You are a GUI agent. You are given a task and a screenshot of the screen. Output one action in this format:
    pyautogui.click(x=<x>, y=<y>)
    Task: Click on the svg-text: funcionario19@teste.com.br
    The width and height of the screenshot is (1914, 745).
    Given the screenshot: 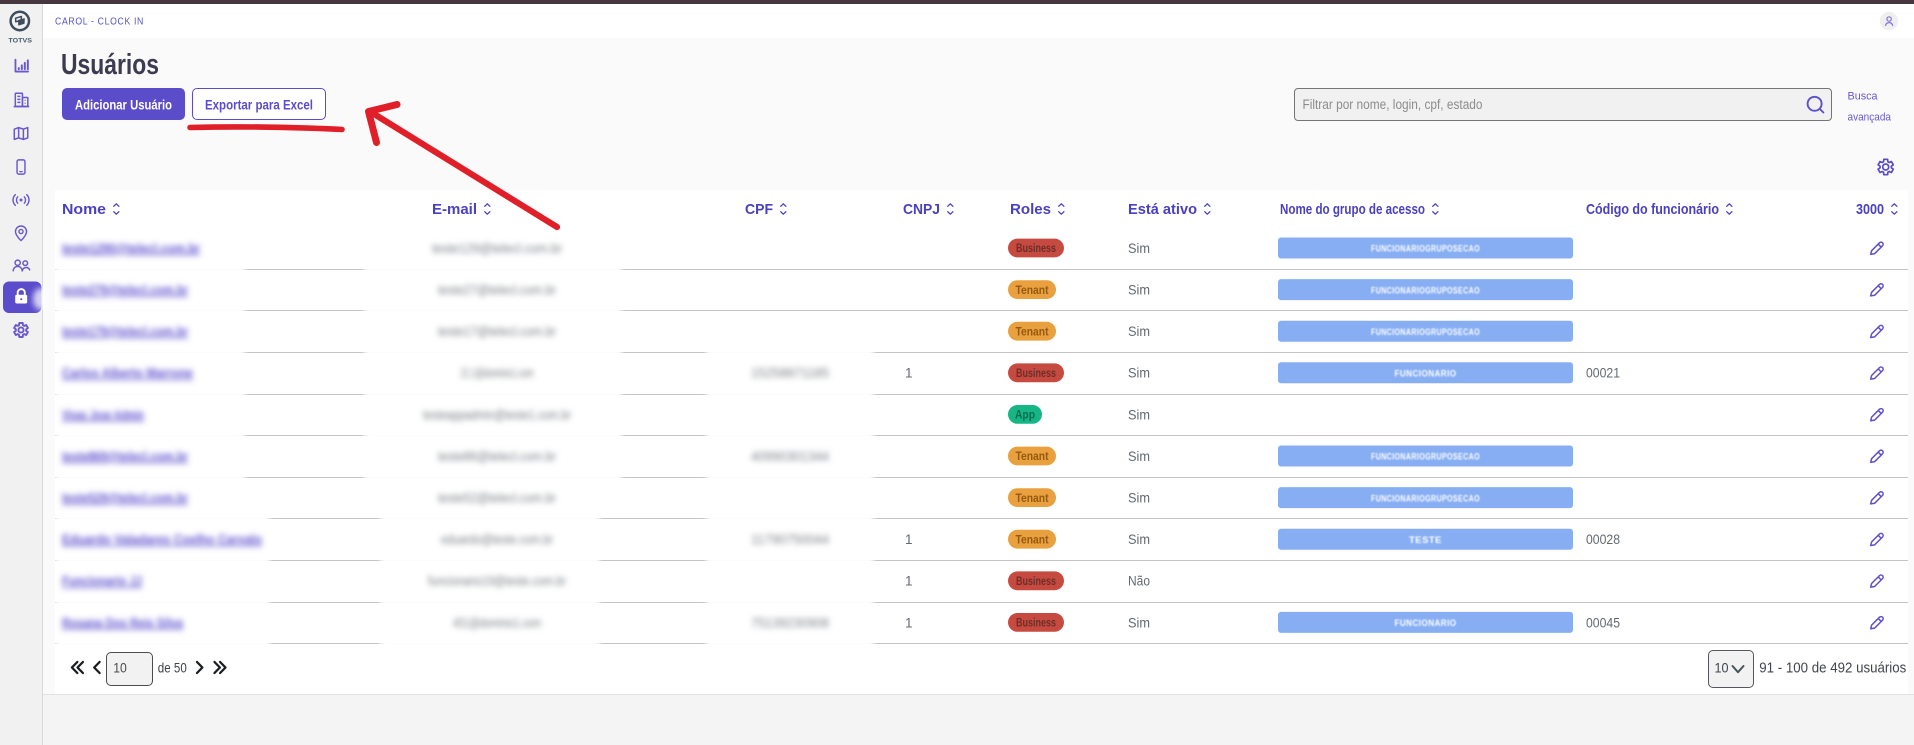 What is the action you would take?
    pyautogui.click(x=497, y=581)
    